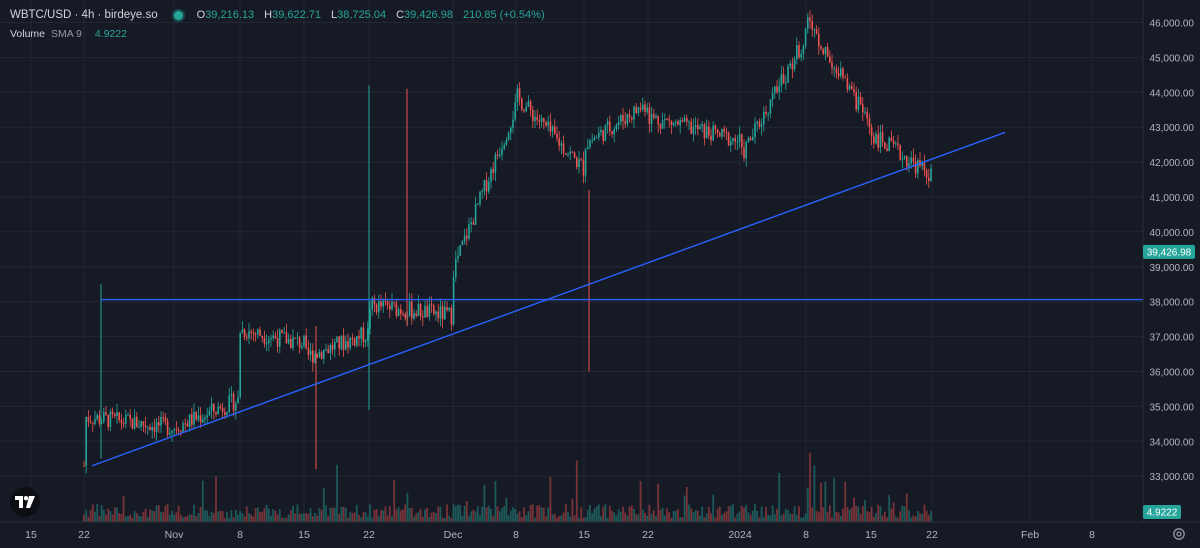 The height and width of the screenshot is (548, 1200). What do you see at coordinates (174, 535) in the screenshot?
I see `time-tick-label: Nov` at bounding box center [174, 535].